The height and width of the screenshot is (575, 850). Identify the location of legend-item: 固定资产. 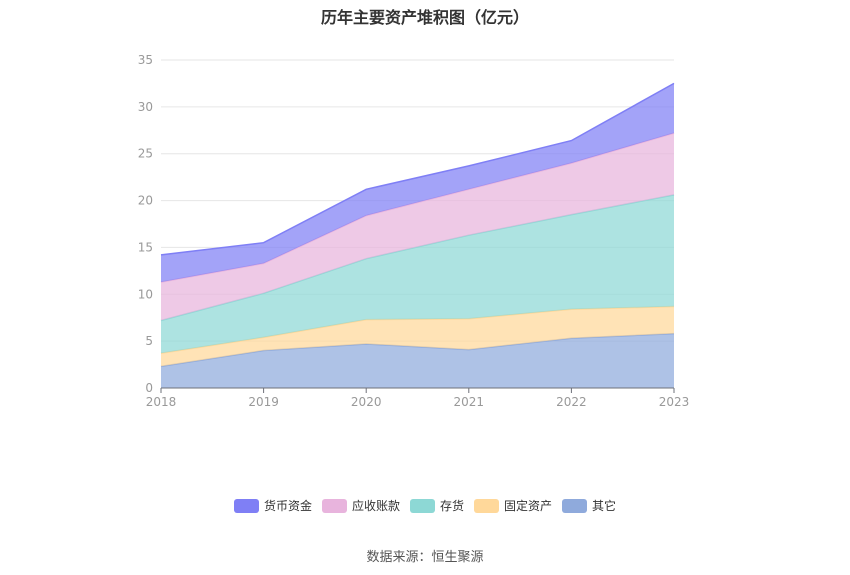
(513, 505).